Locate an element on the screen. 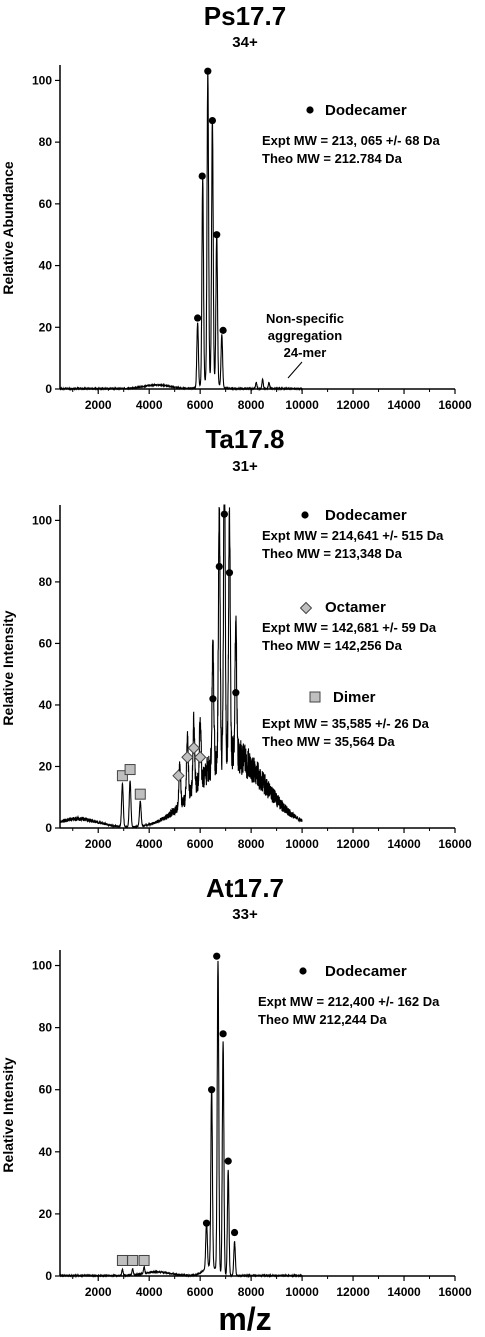 The height and width of the screenshot is (1337, 485). legend-entry-name: Octamer is located at coordinates (355, 607).